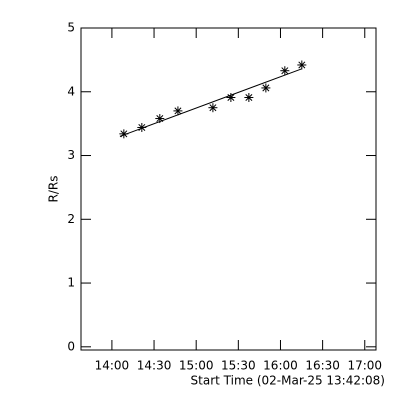 This screenshot has height=400, width=400. What do you see at coordinates (71, 346) in the screenshot?
I see `y-tick-label: 0` at bounding box center [71, 346].